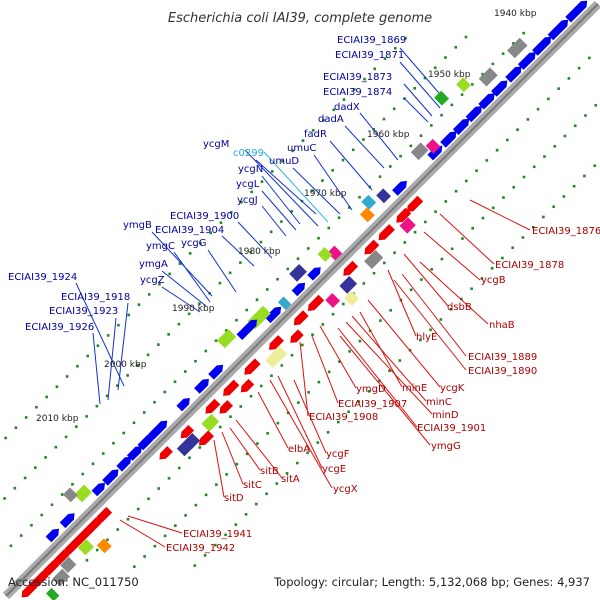 This screenshot has width=600, height=600. What do you see at coordinates (160, 246) in the screenshot?
I see `gene-label: ymgC` at bounding box center [160, 246].